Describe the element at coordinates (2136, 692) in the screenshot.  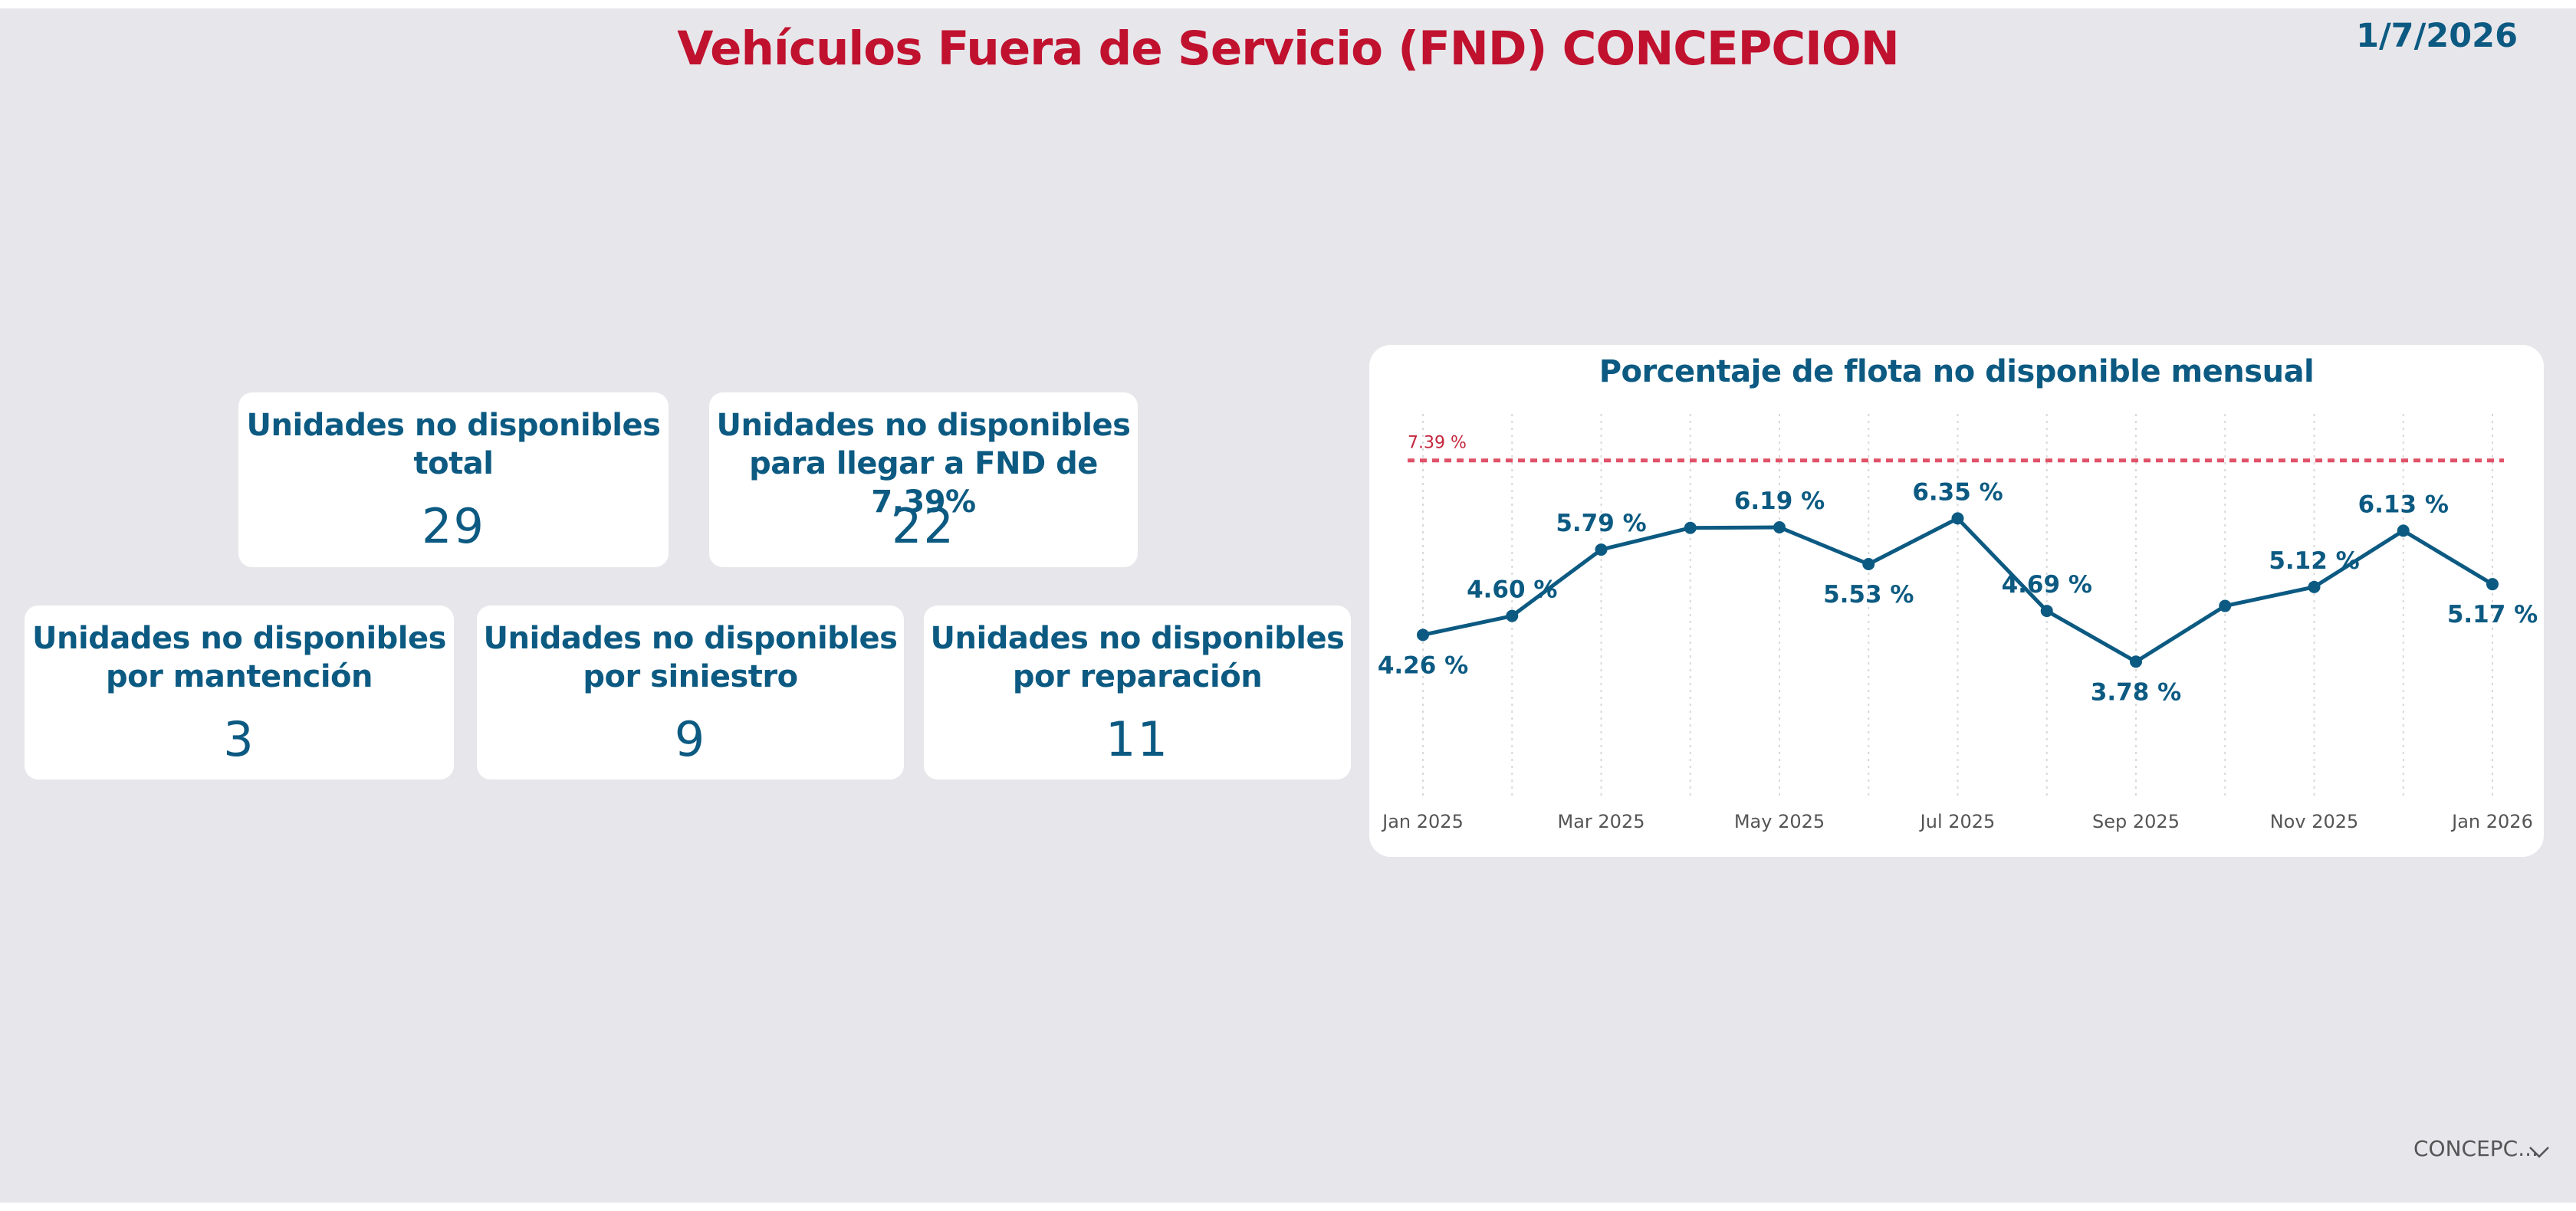
I see `data-label: 3.78 %` at that location.